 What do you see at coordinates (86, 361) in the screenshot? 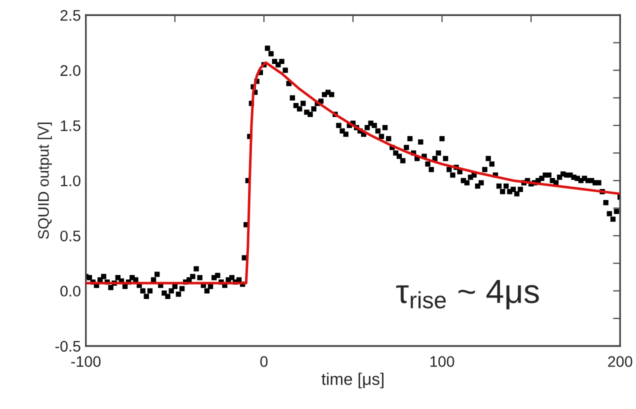
I see `x-tick-label: -100` at bounding box center [86, 361].